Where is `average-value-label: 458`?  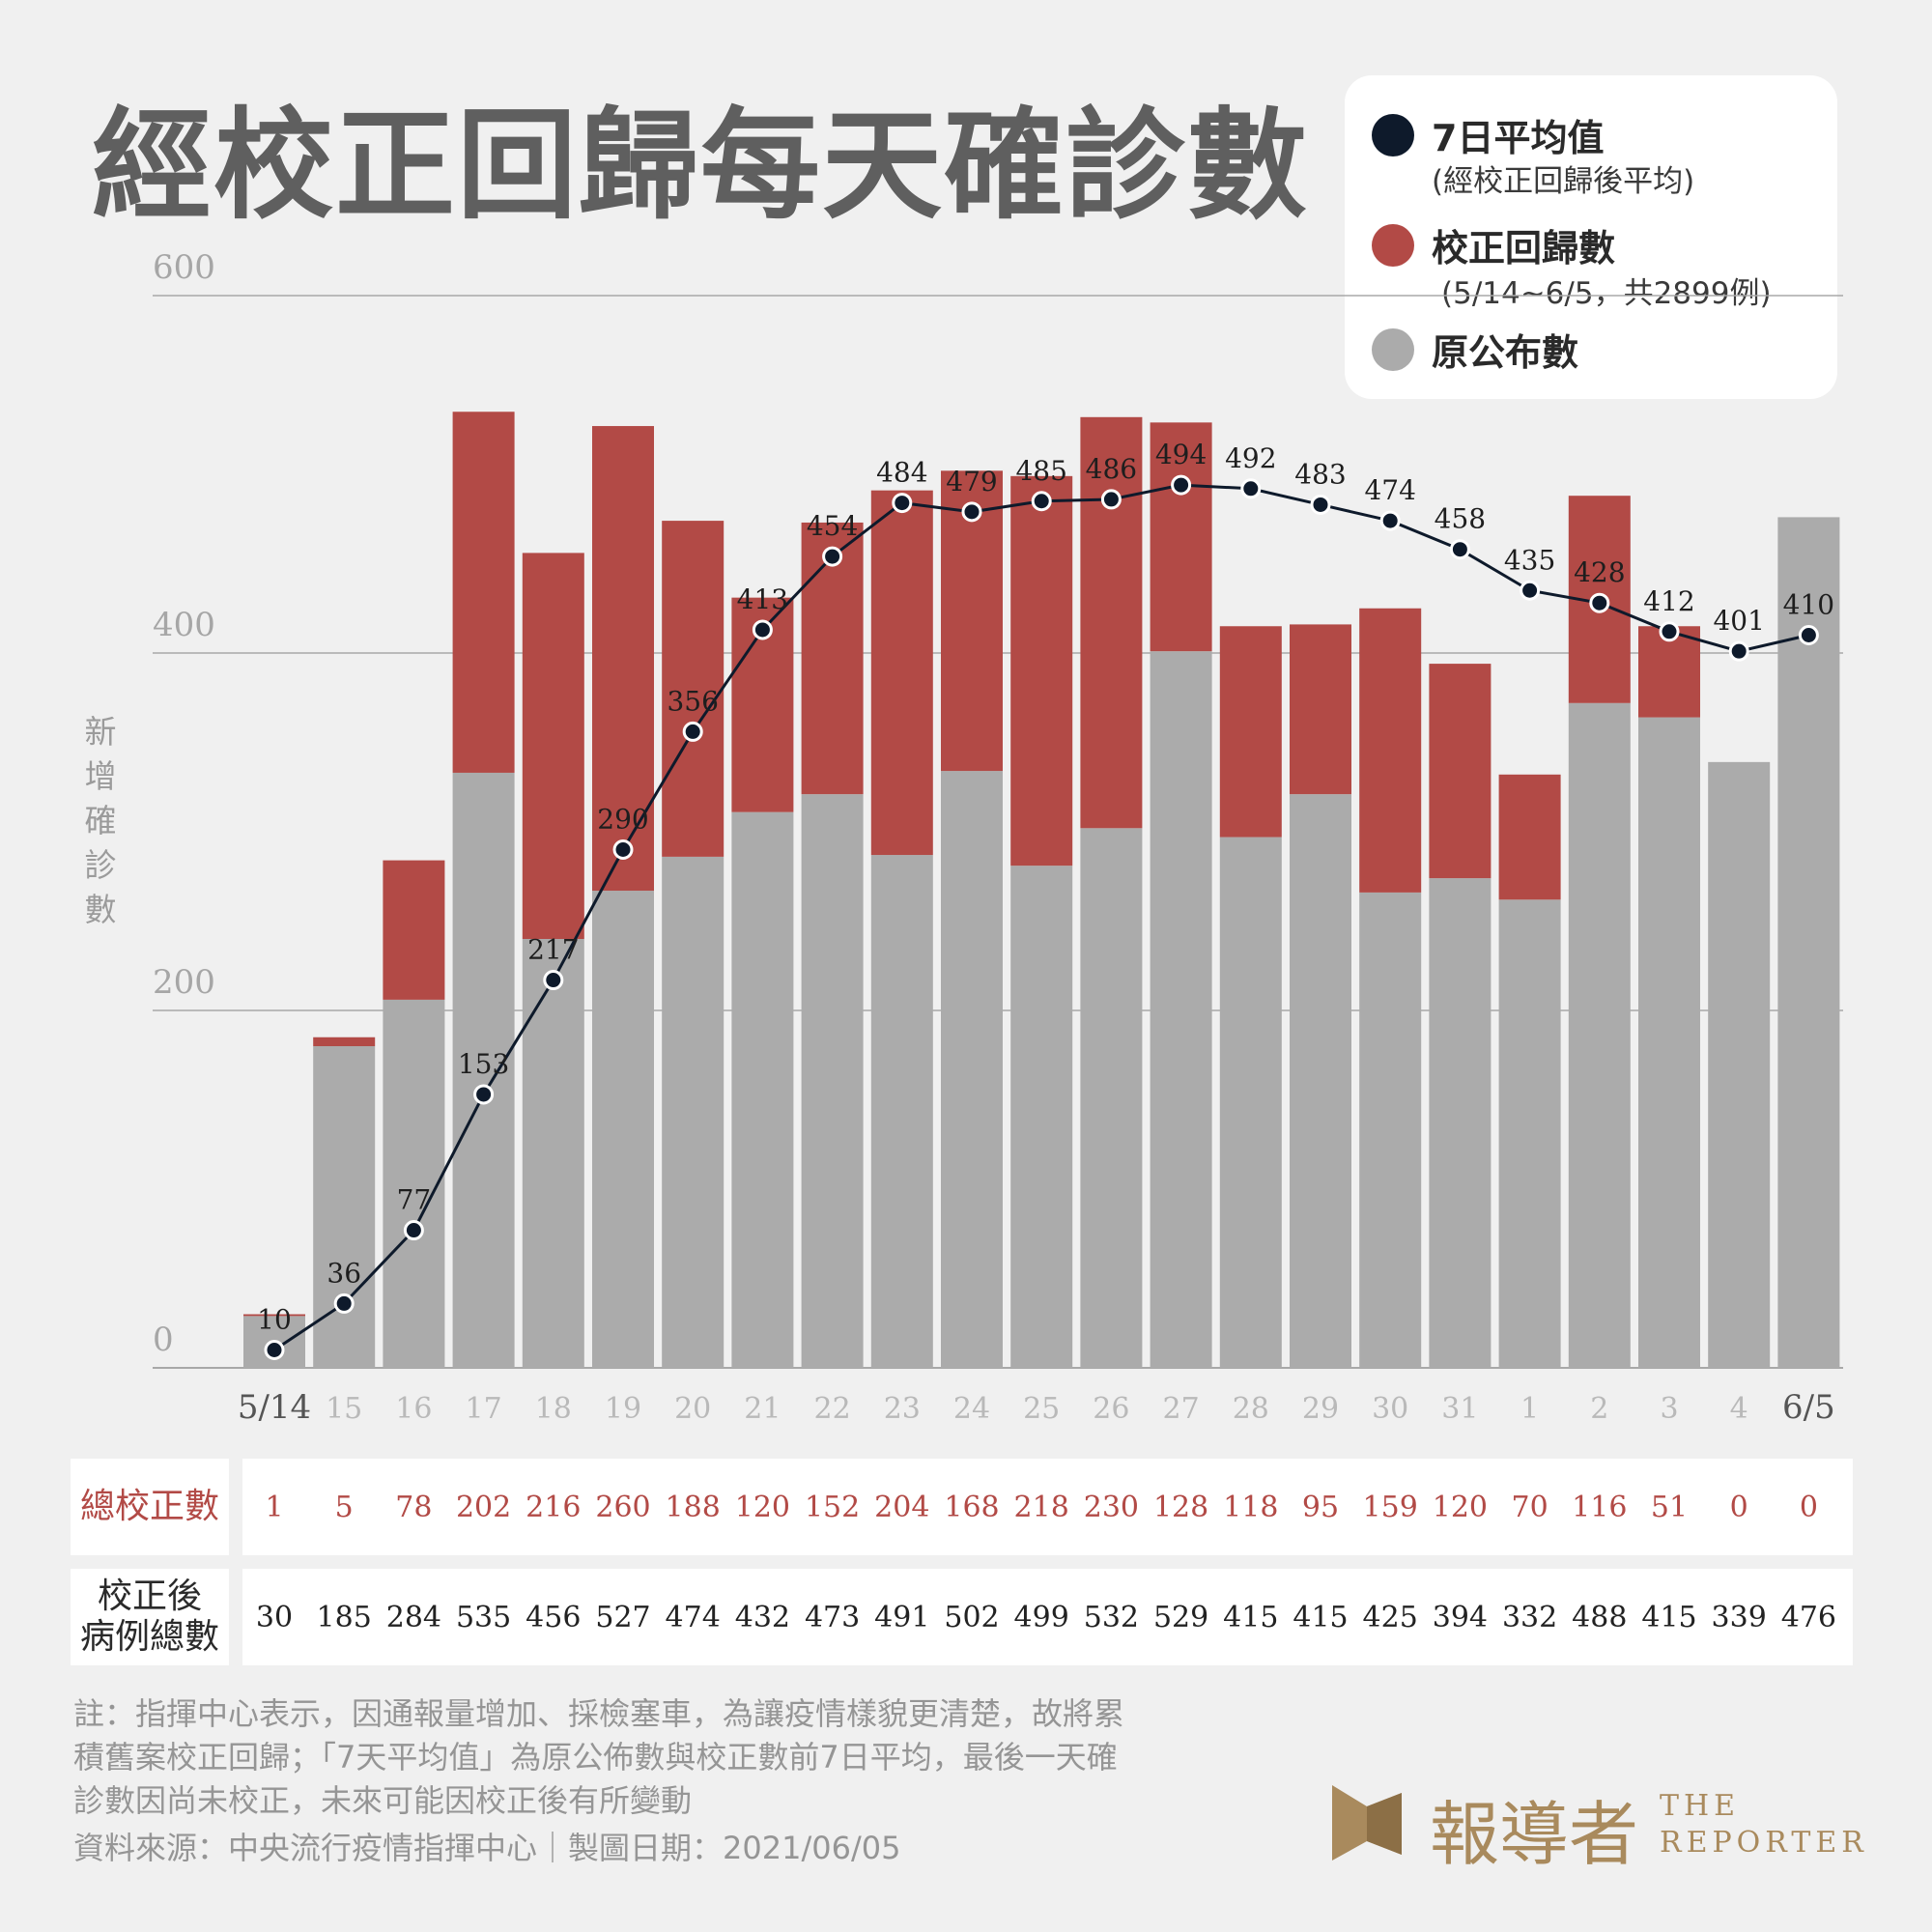
average-value-label: 458 is located at coordinates (1460, 519).